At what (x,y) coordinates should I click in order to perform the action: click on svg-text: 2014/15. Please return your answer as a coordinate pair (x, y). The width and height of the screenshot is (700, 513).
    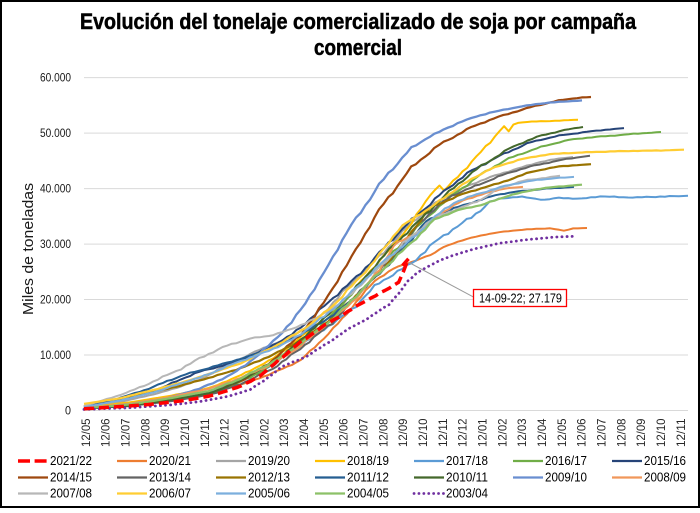
    Looking at the image, I should click on (71, 478).